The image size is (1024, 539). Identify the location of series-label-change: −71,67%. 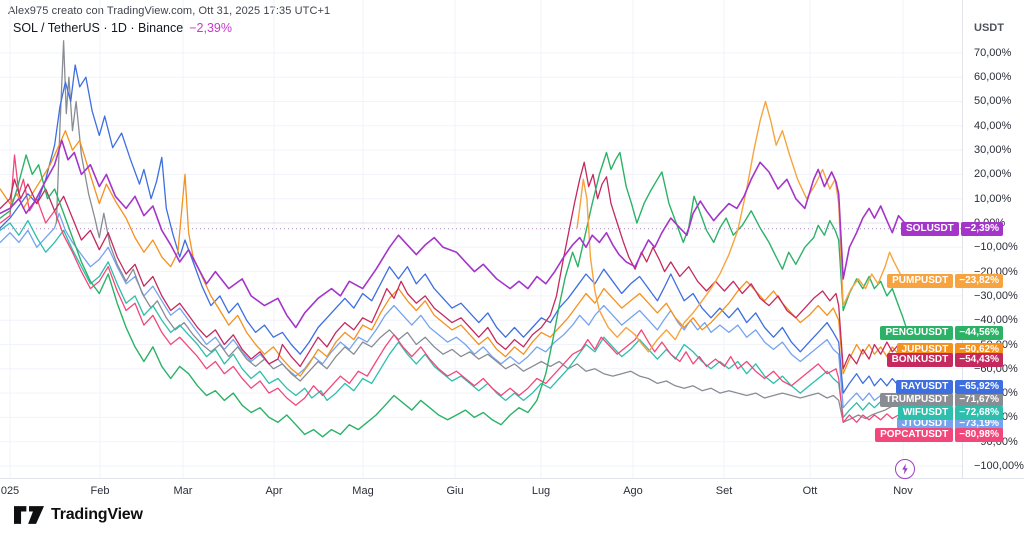
(979, 400).